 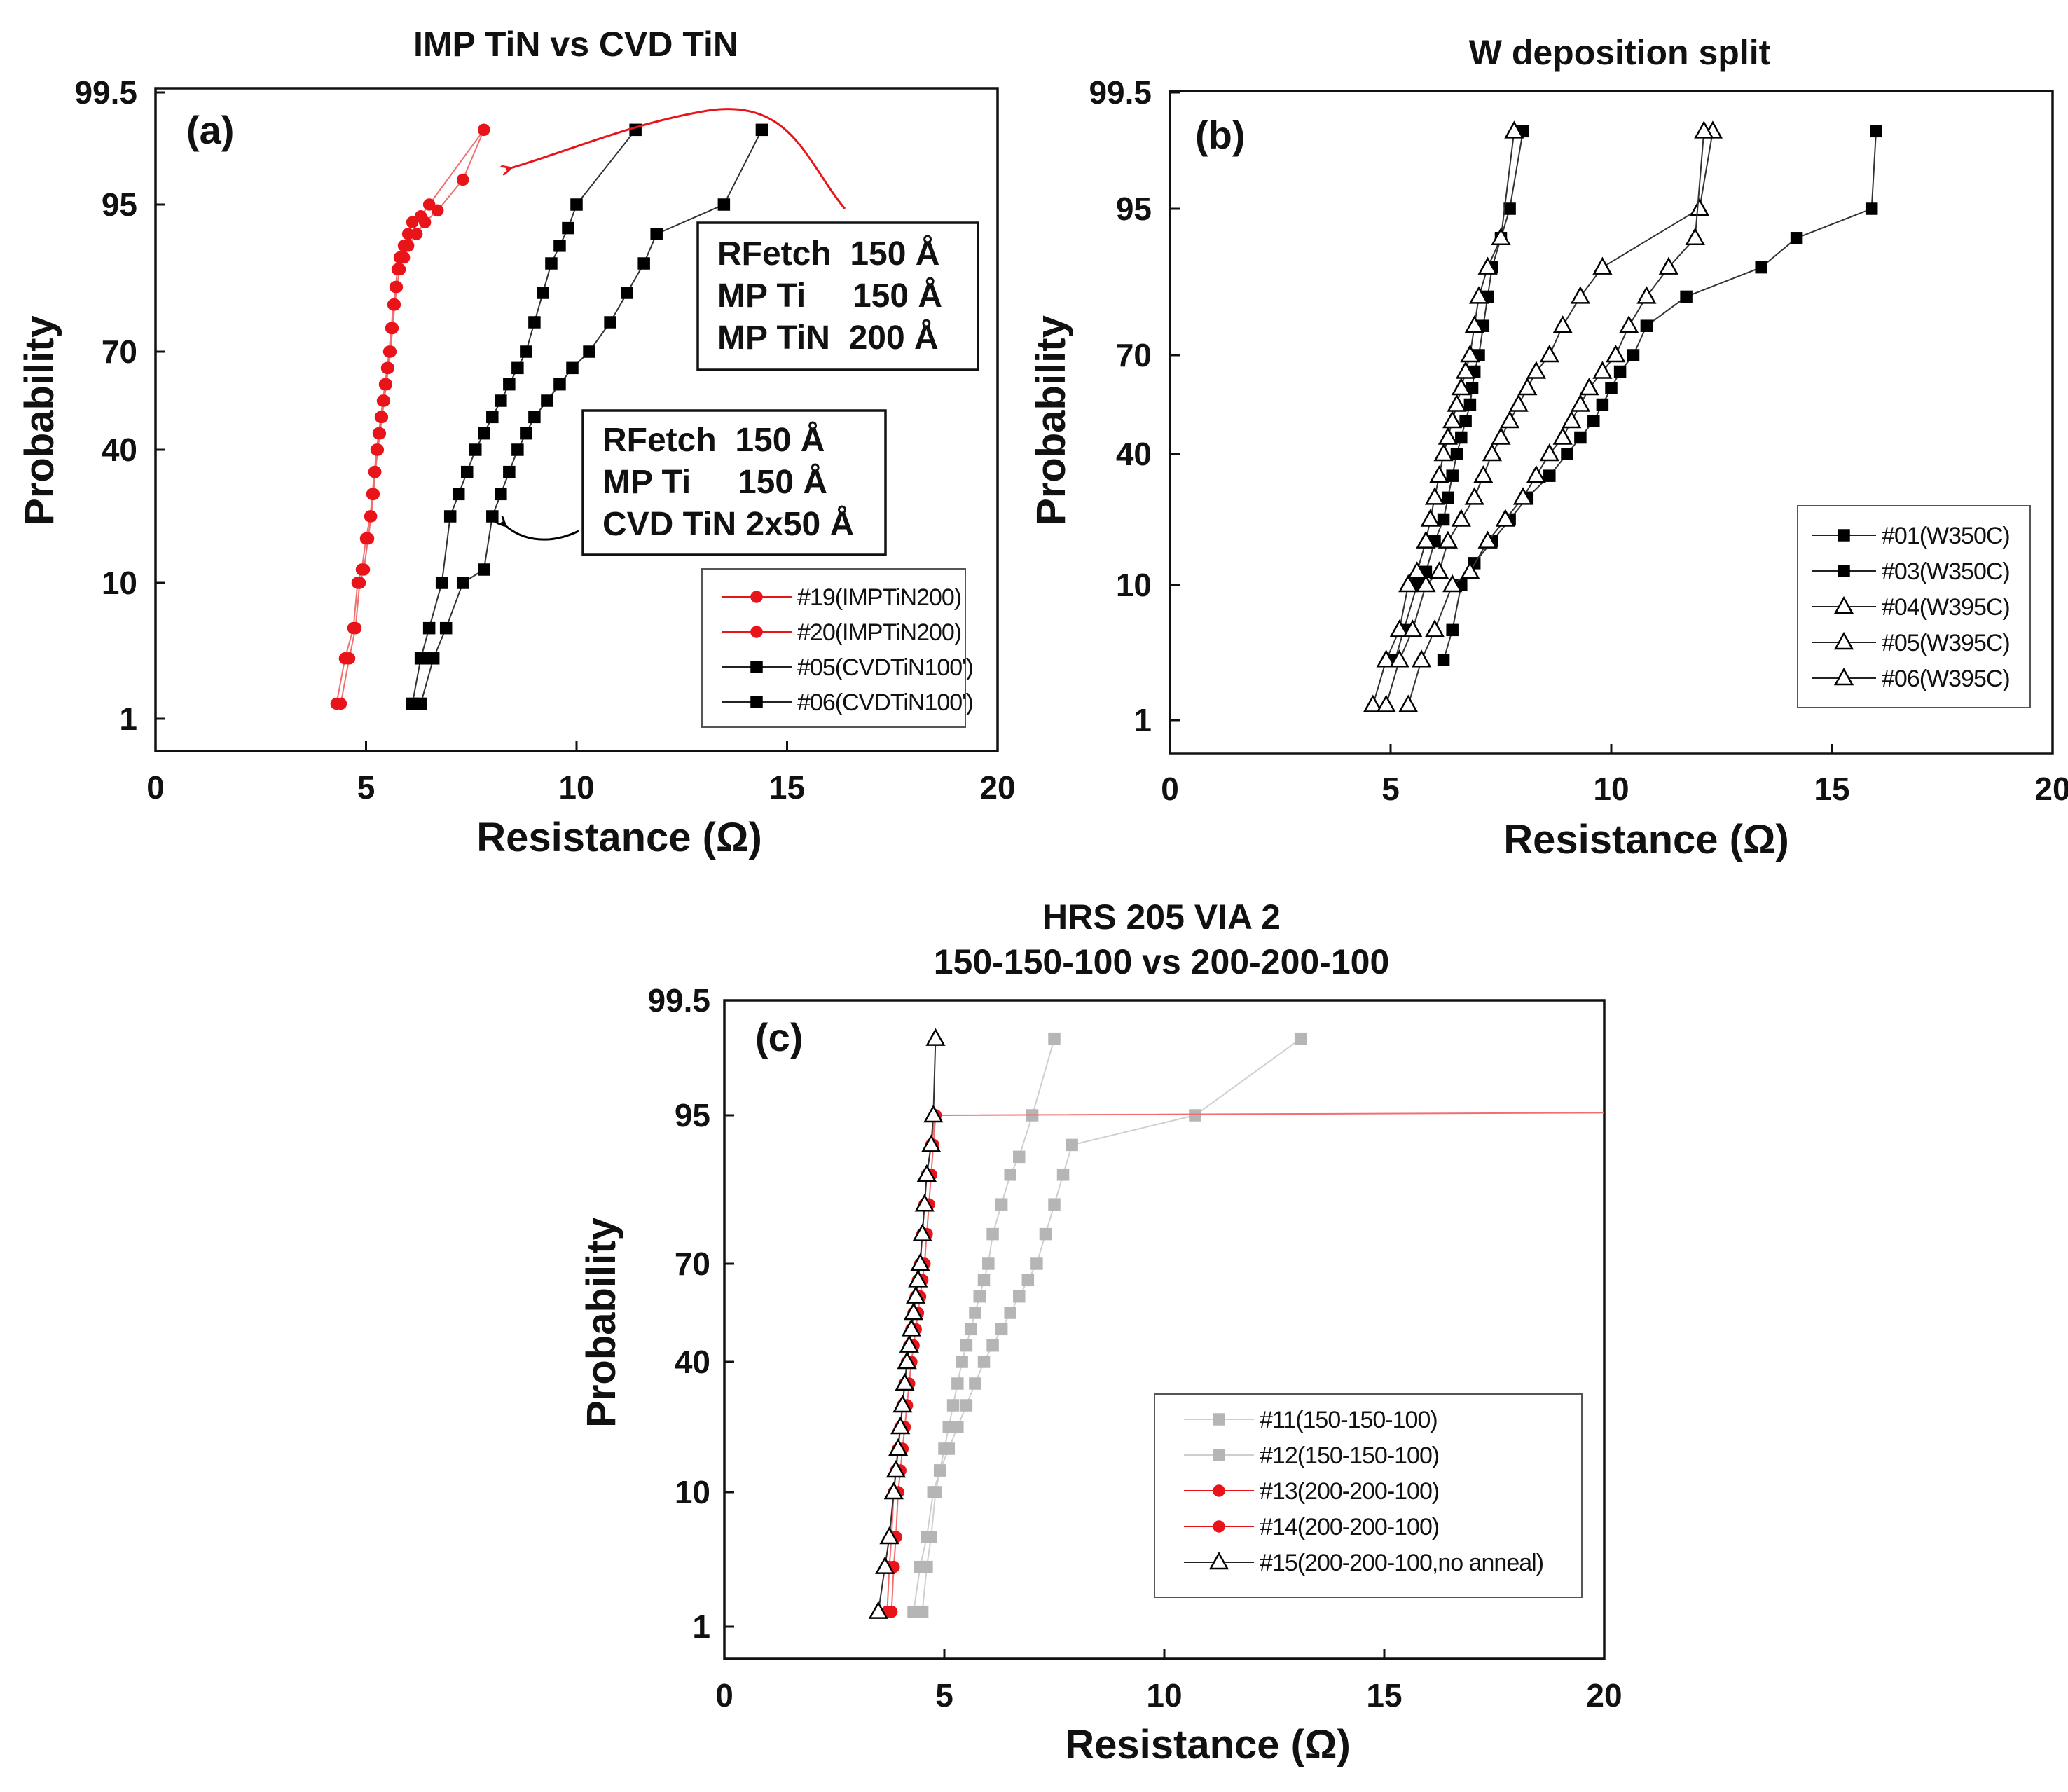 I want to click on panel-c-subtitle: 150-150-100 vs 200-200-100, so click(x=1162, y=961).